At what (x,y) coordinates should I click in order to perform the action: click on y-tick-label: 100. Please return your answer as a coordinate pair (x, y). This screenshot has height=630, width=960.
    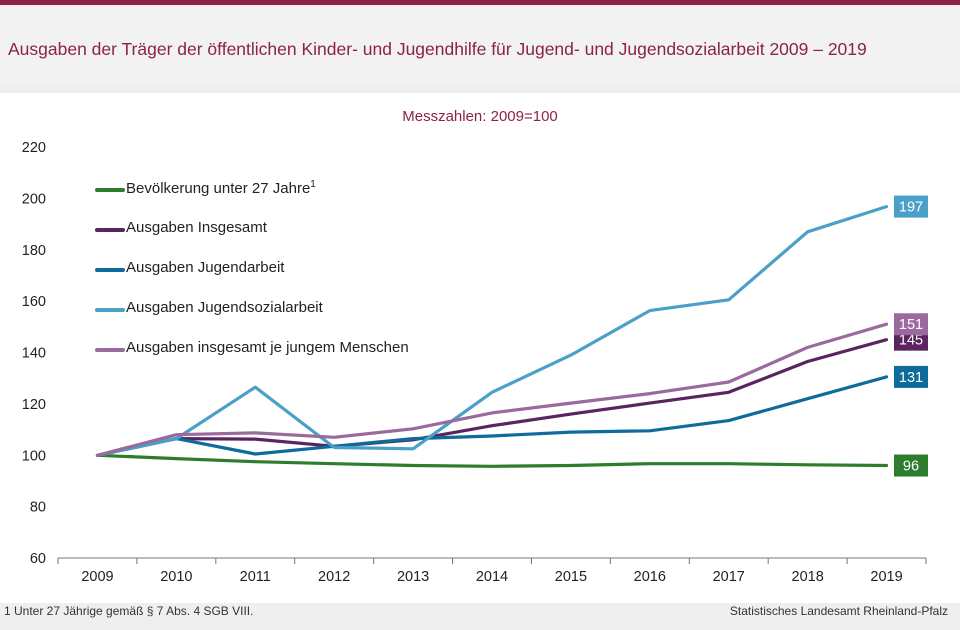
    Looking at the image, I should click on (34, 456).